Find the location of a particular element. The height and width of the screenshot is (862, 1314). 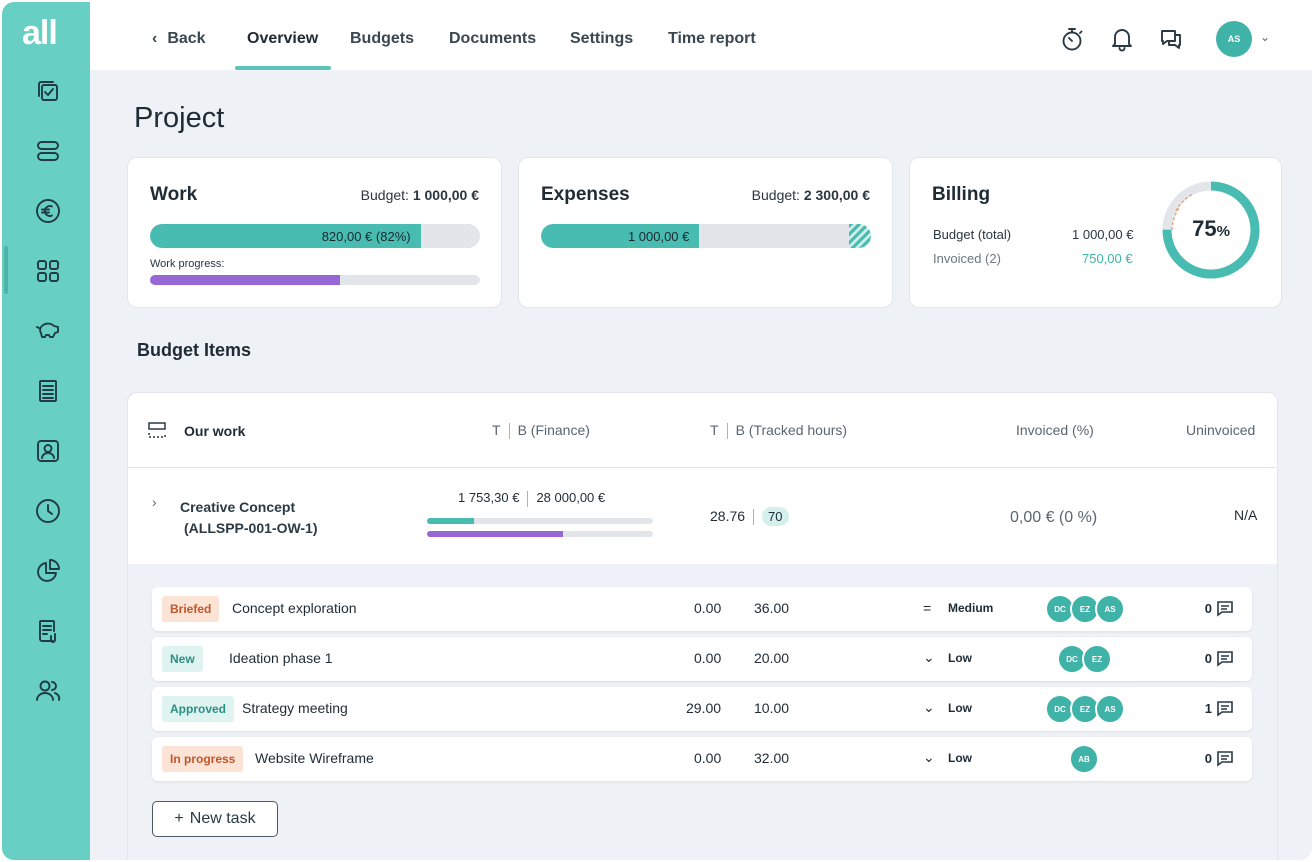

tasks-icon is located at coordinates (48, 91).